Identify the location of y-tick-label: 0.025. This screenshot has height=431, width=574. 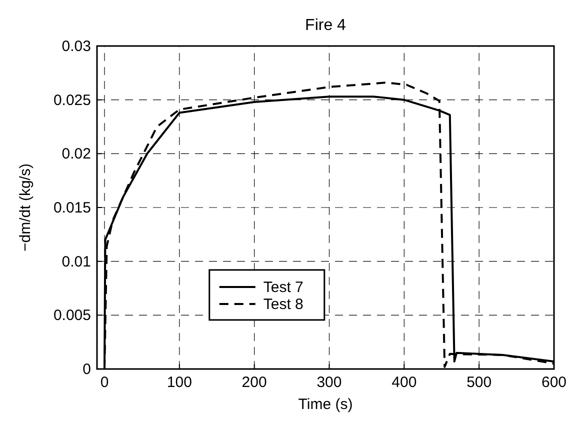
(72, 100).